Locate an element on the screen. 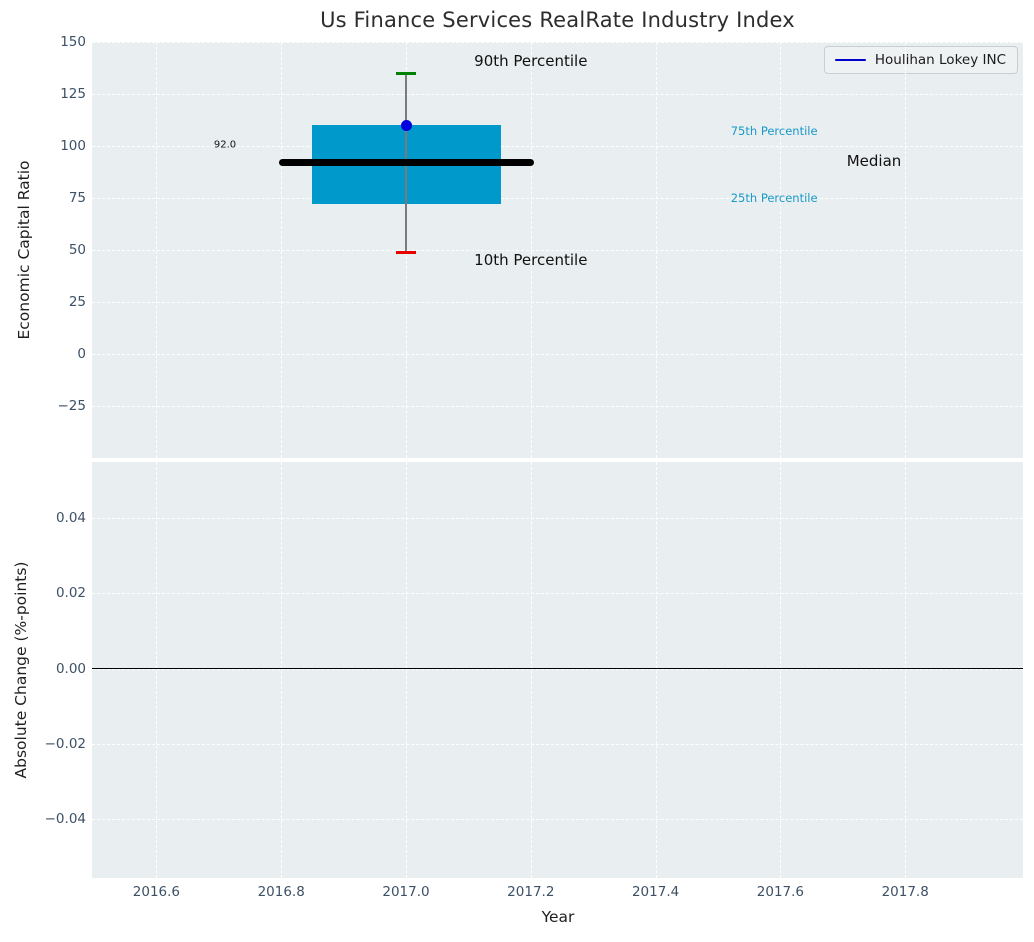  boxplot-cap-10th is located at coordinates (406, 252).